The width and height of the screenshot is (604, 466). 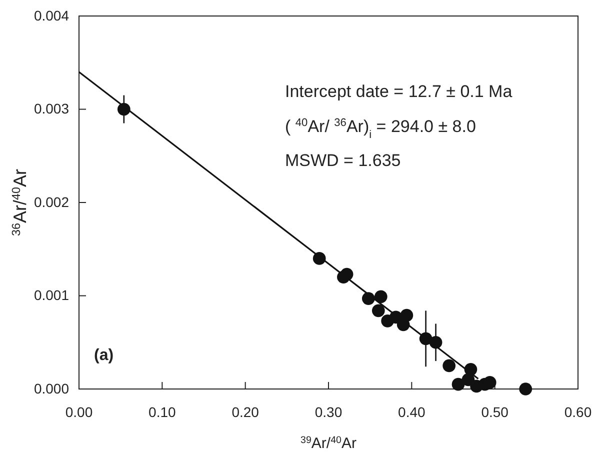 I want to click on y-tick-label: 0.002, so click(x=52, y=202).